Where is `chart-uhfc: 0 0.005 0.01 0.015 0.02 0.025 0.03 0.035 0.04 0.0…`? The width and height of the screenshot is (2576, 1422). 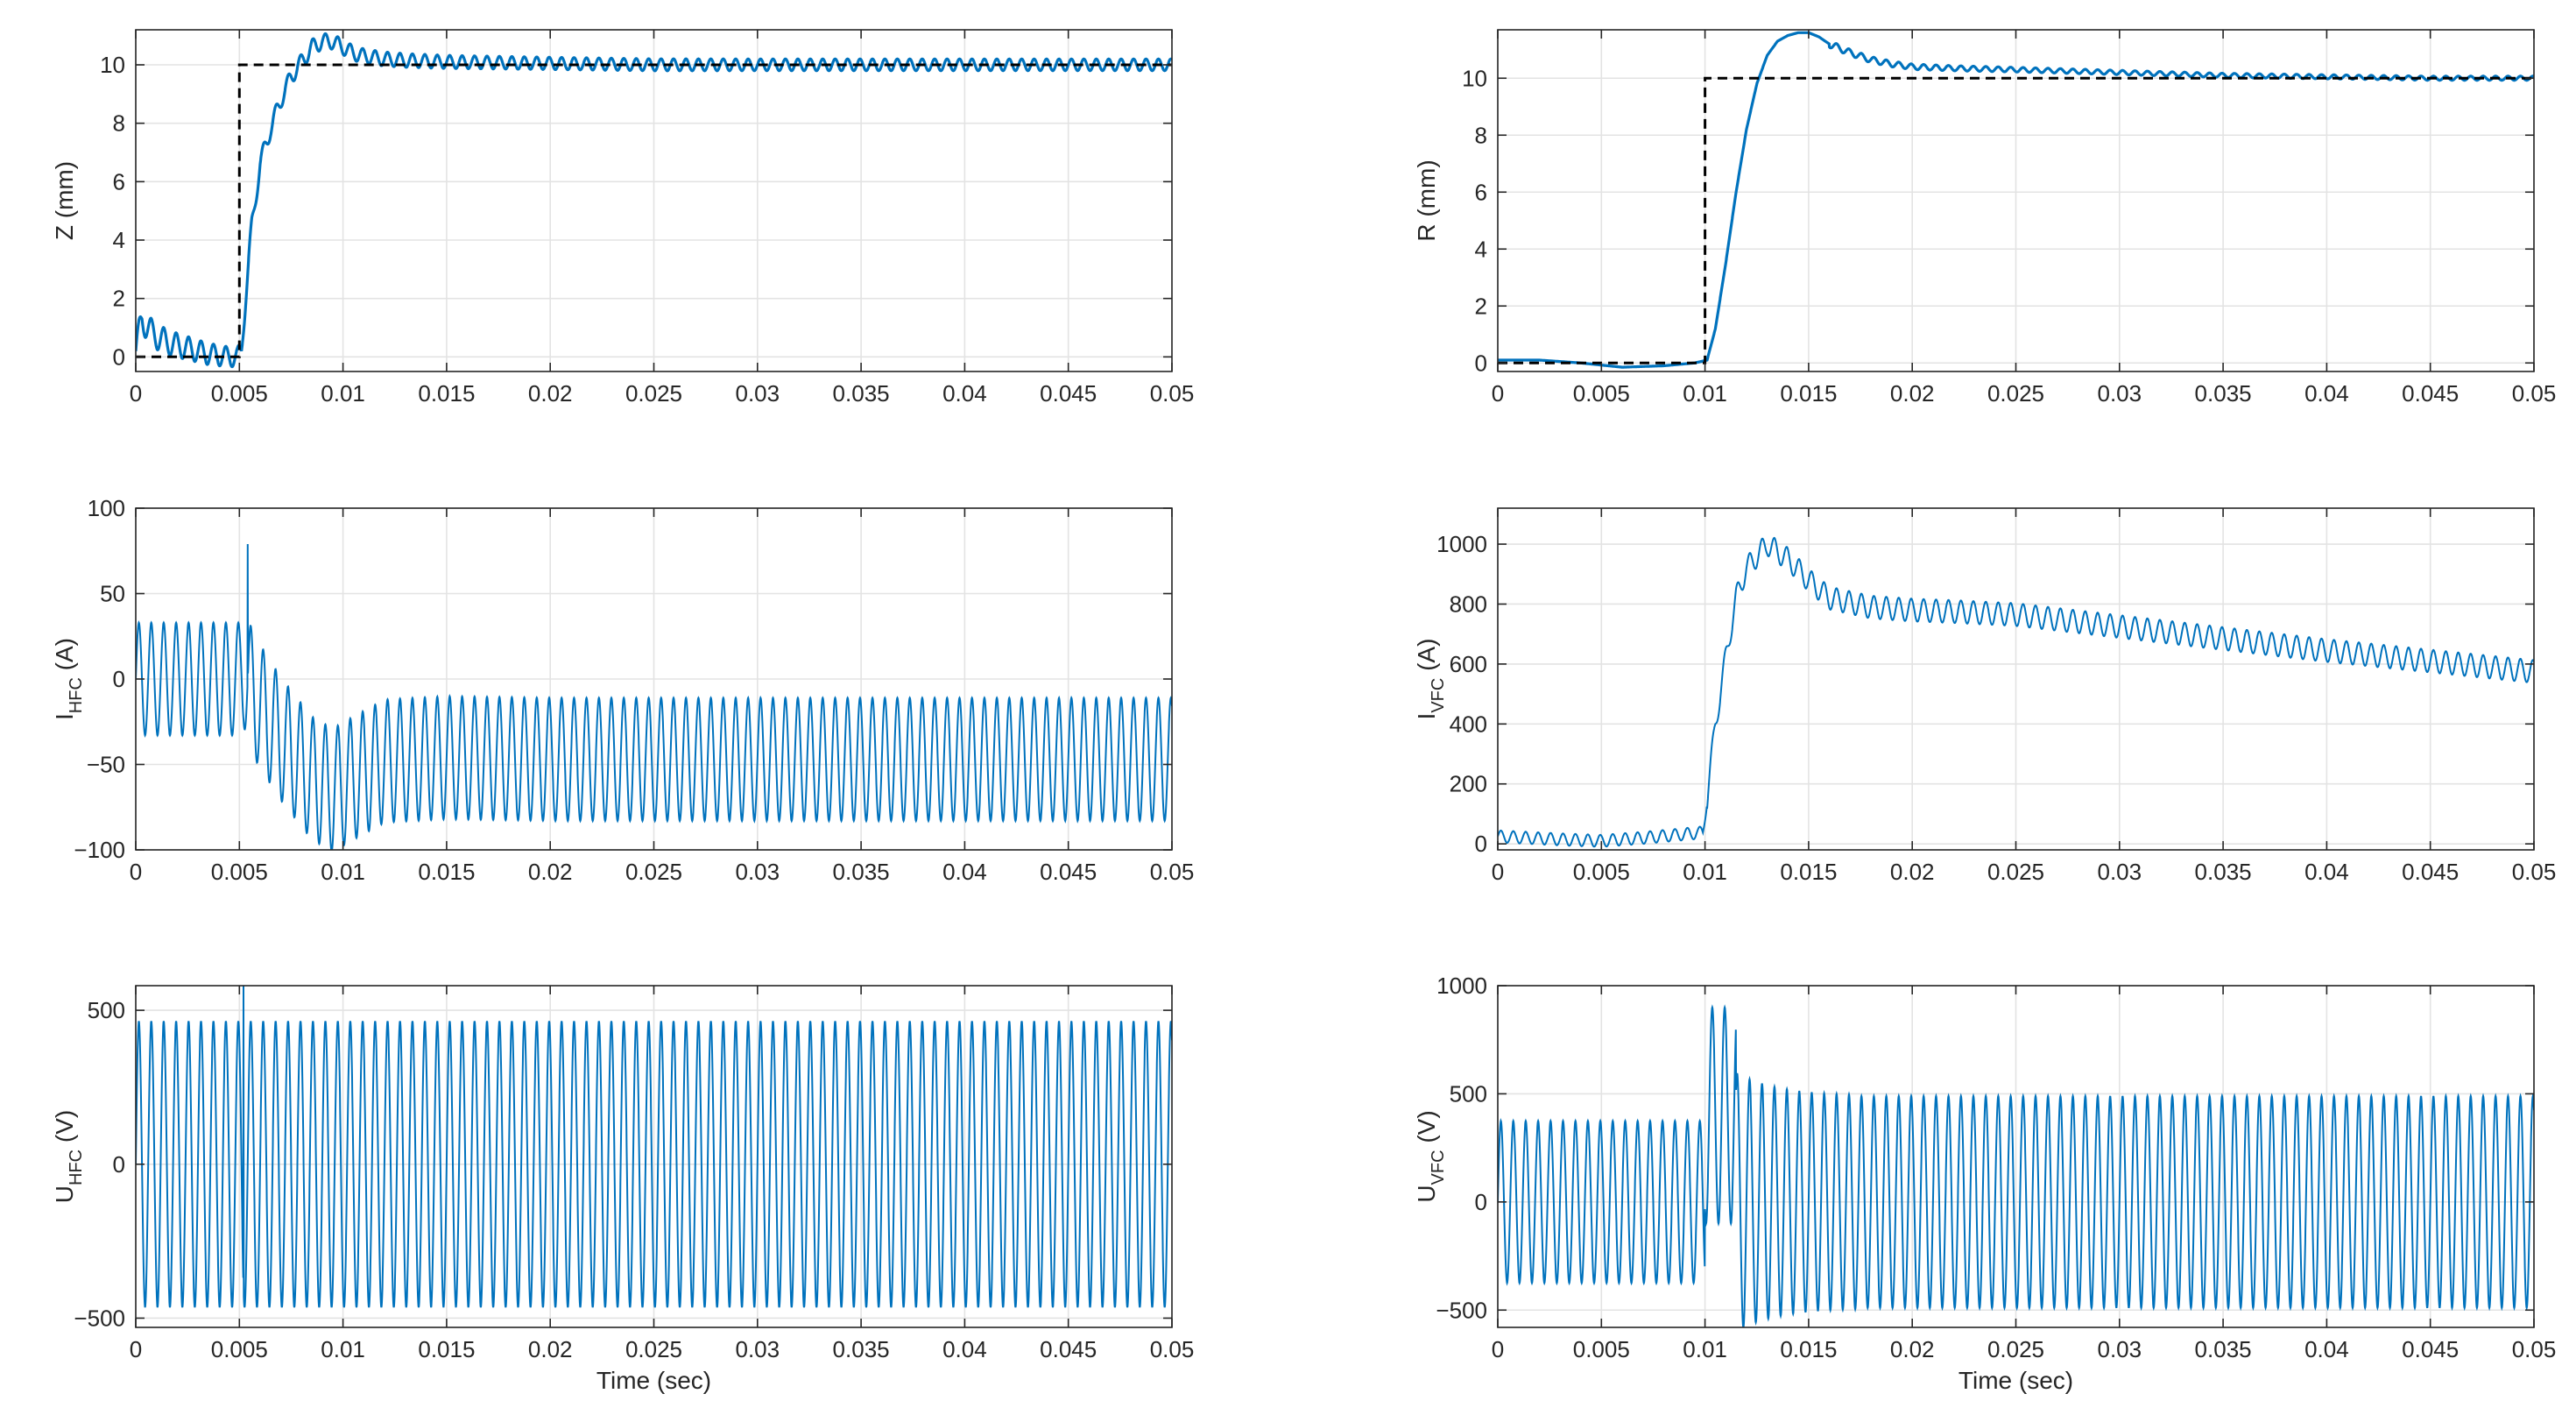
chart-uhfc: 0 0.005 0.01 0.015 0.02 0.025 0.03 0.035 0.04 0.0… is located at coordinates (623, 1189).